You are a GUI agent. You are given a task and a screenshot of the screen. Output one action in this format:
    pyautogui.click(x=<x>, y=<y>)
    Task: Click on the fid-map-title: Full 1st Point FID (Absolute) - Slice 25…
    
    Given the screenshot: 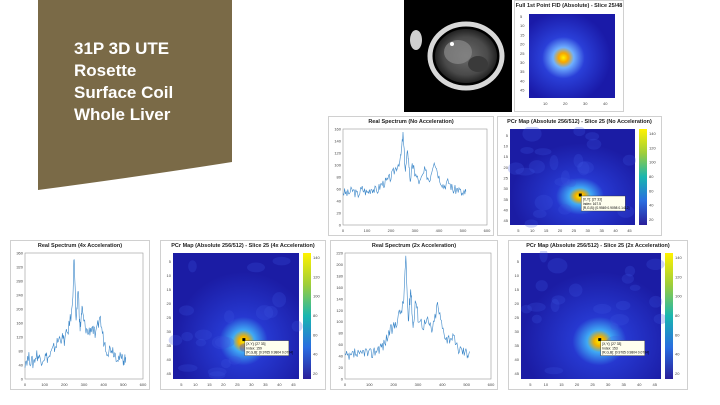 What is the action you would take?
    pyautogui.click(x=569, y=6)
    